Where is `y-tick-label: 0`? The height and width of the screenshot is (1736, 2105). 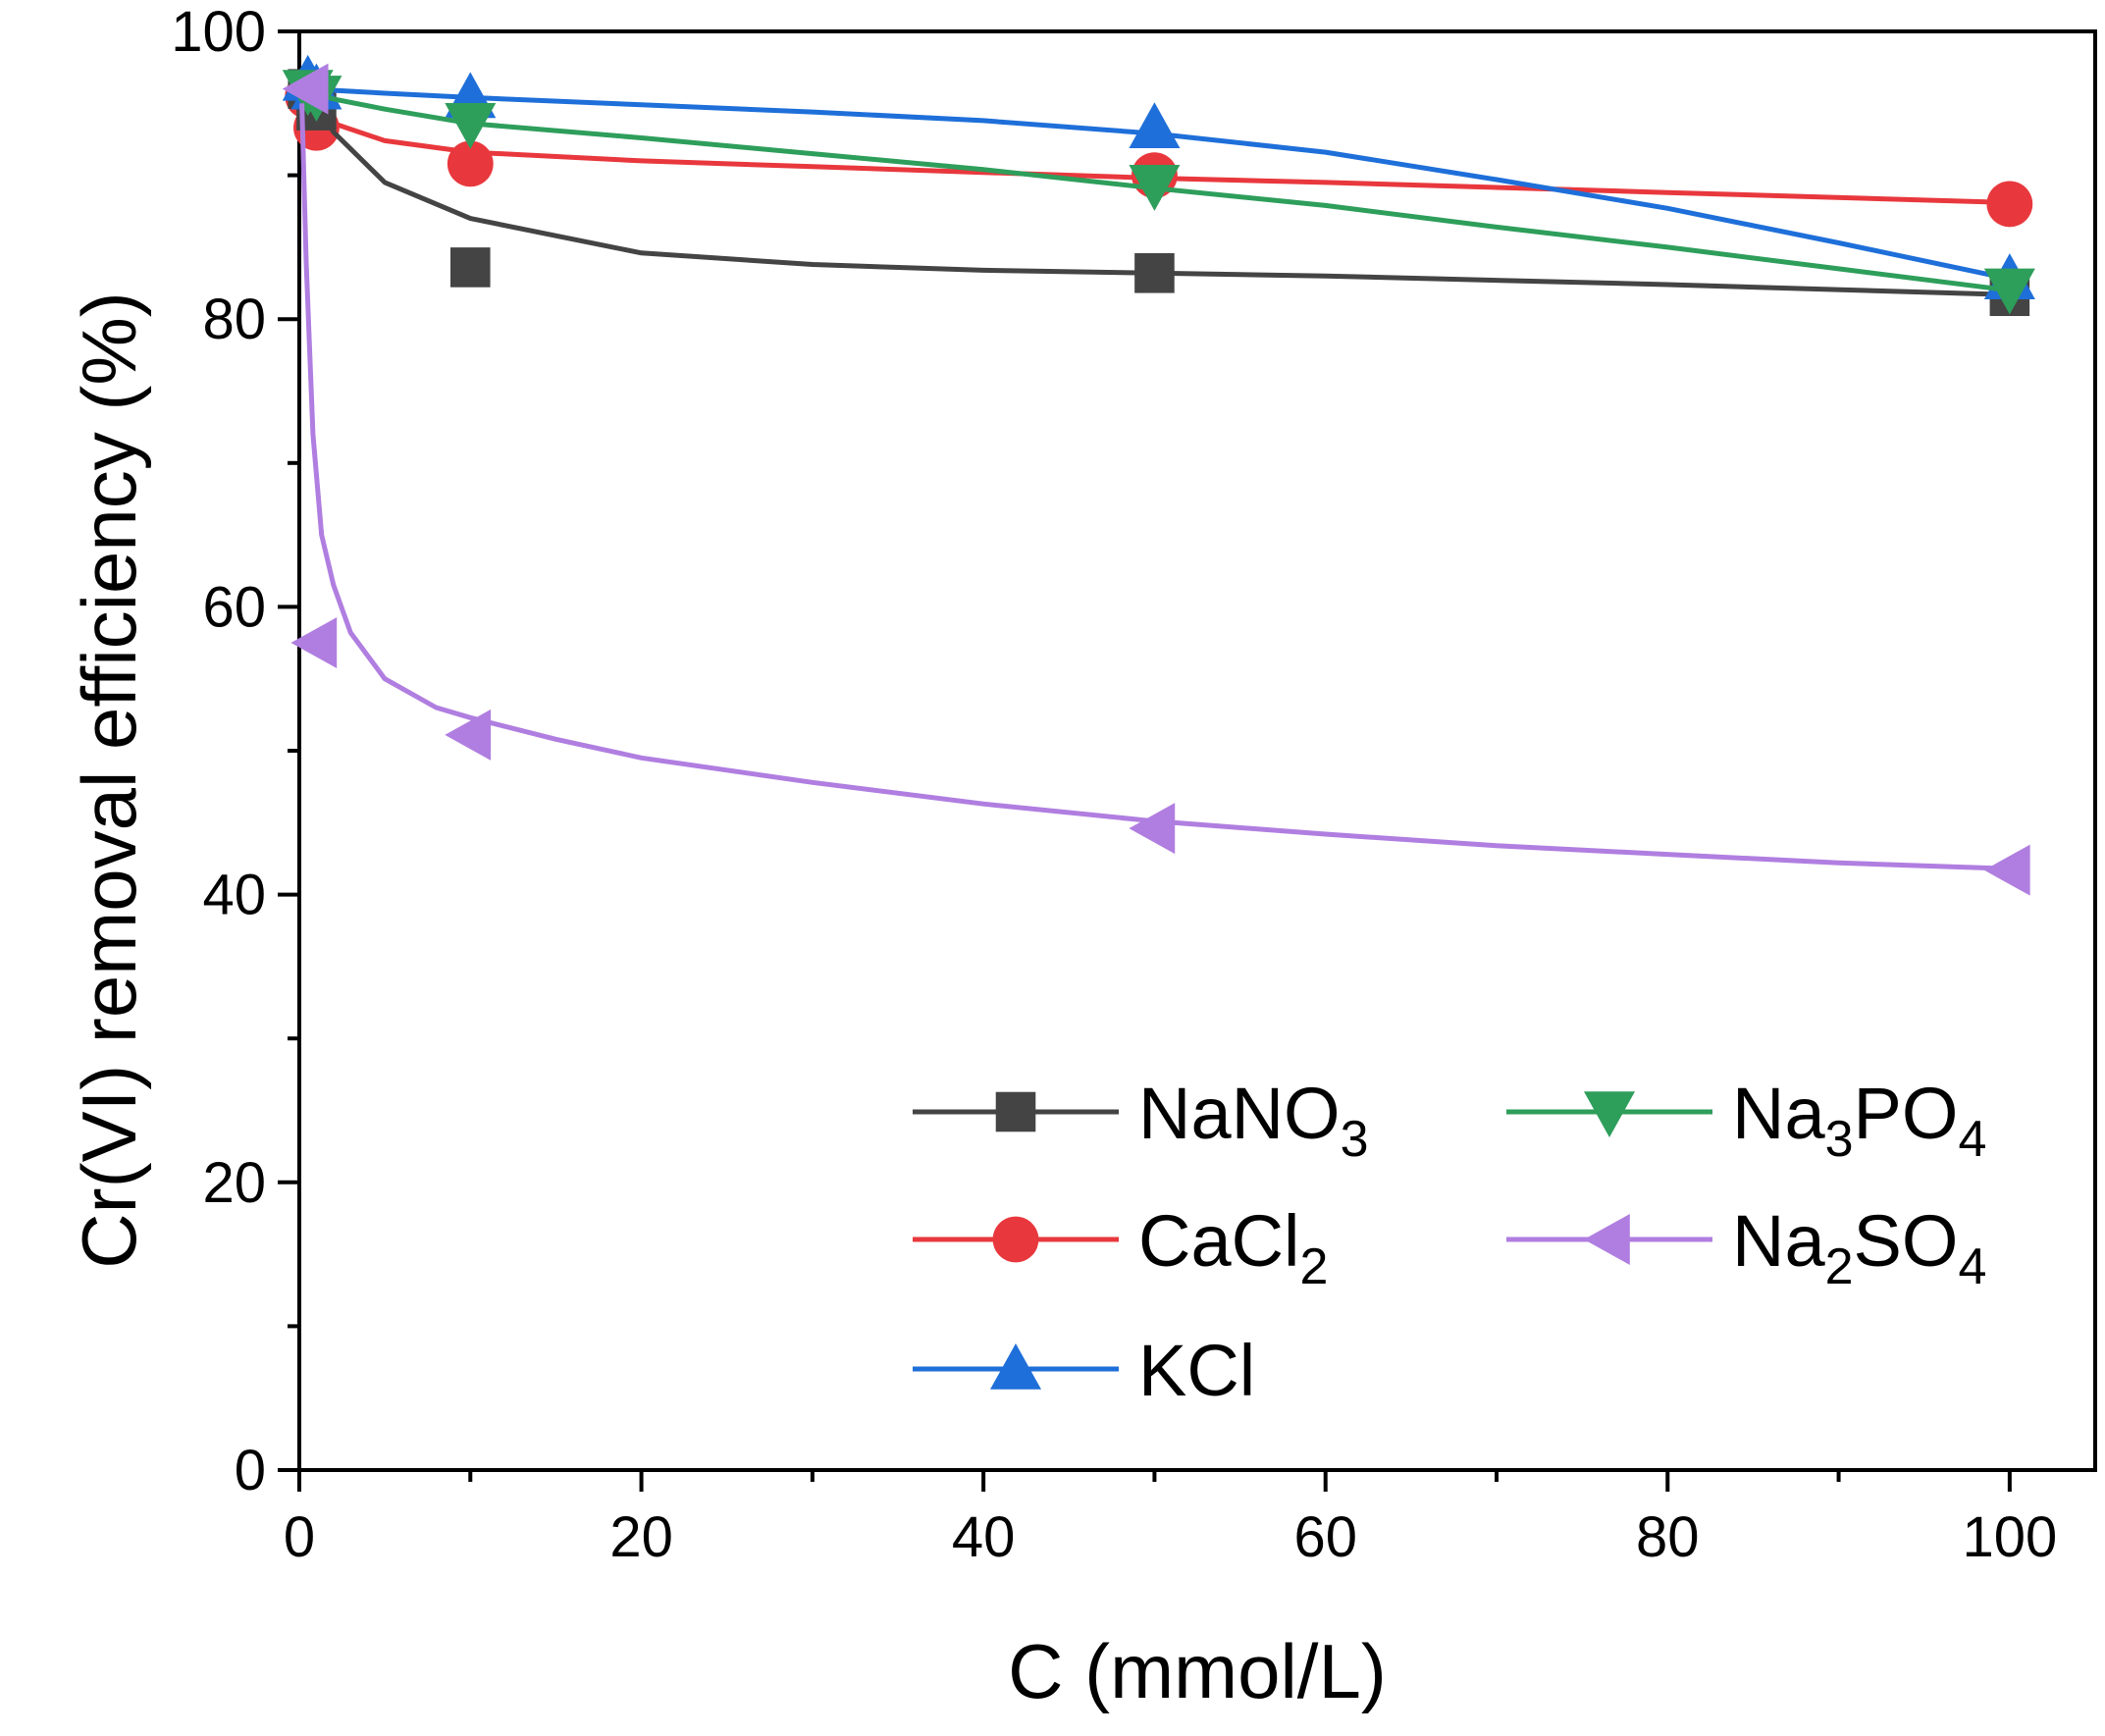
y-tick-label: 0 is located at coordinates (250, 1470).